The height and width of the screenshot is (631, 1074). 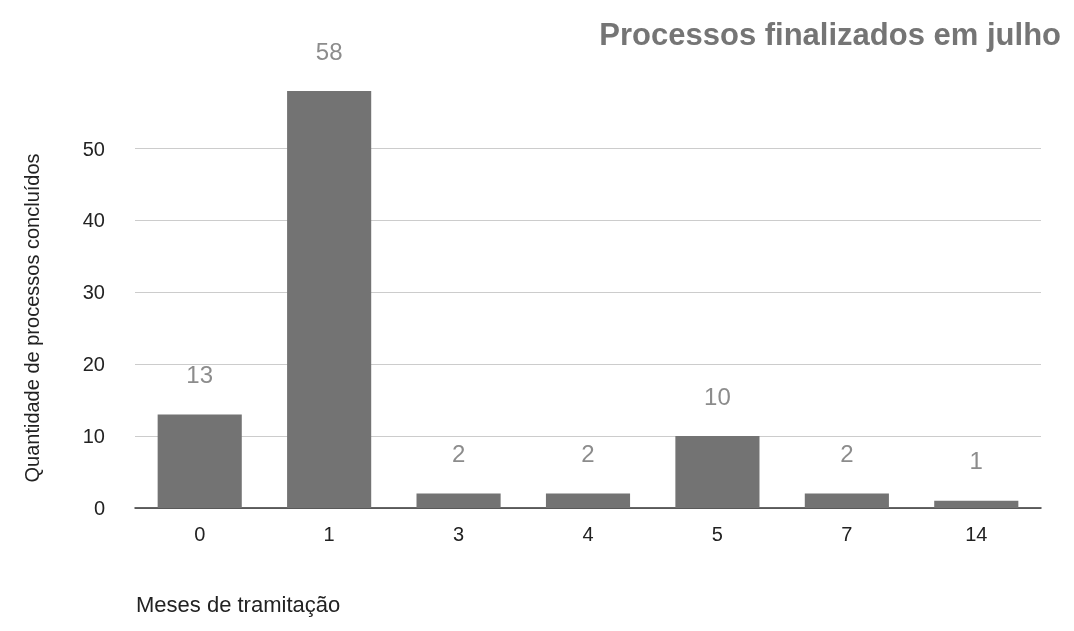 I want to click on data-label: 13, so click(x=200, y=375).